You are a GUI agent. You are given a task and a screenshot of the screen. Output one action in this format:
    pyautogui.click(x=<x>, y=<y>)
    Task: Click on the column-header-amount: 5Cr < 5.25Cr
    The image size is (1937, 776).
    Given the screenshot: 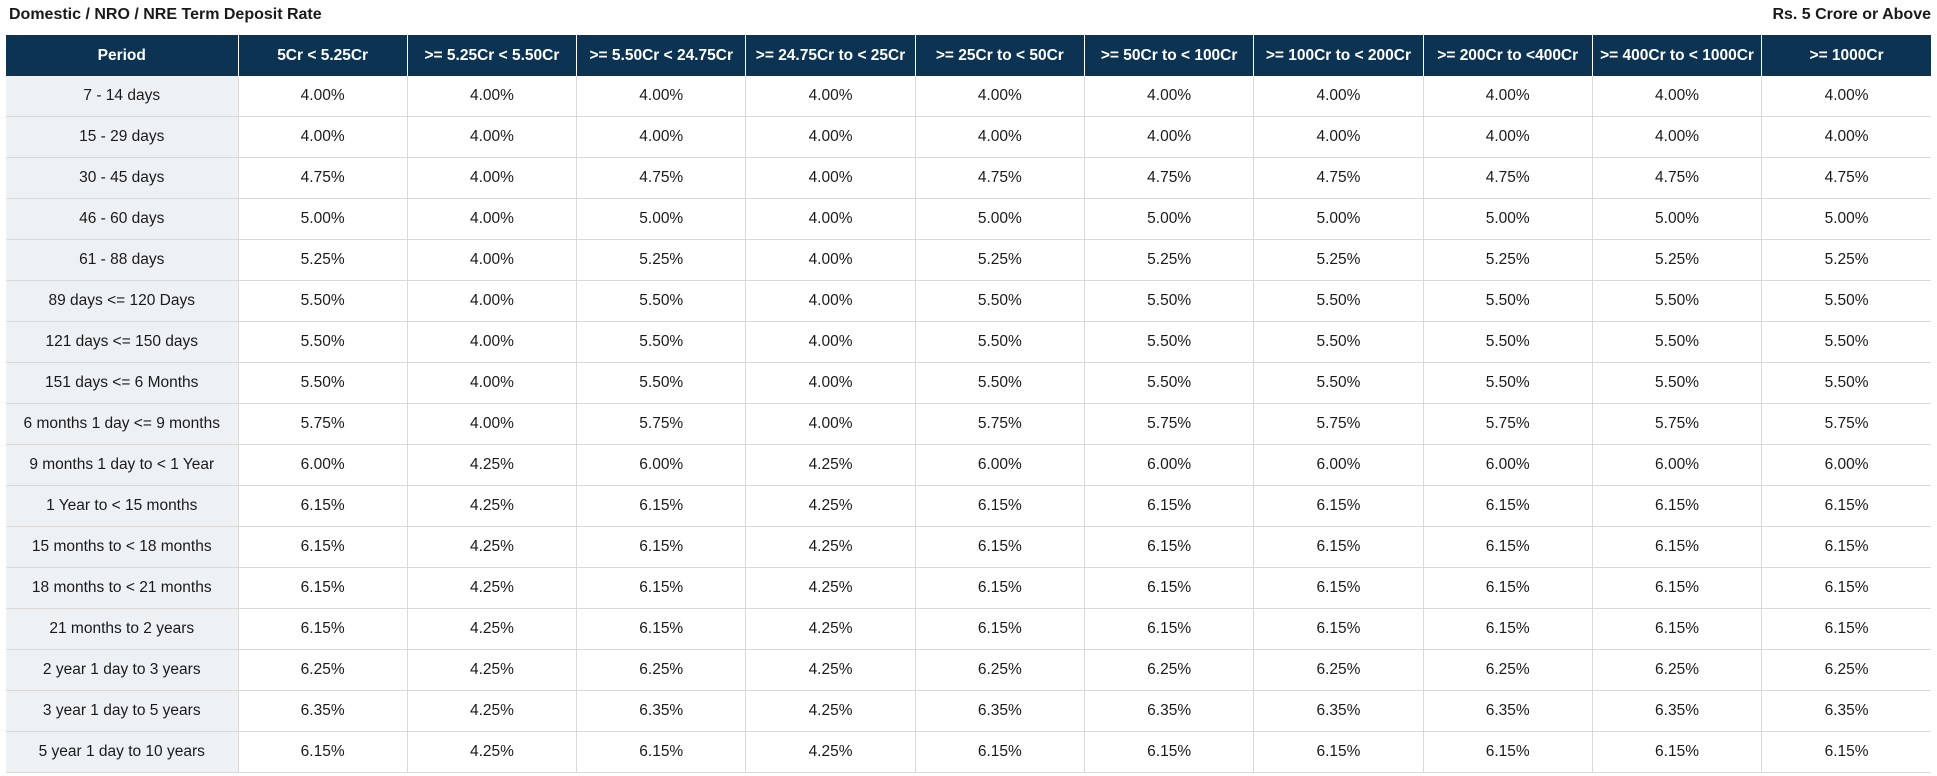 What is the action you would take?
    pyautogui.click(x=323, y=55)
    